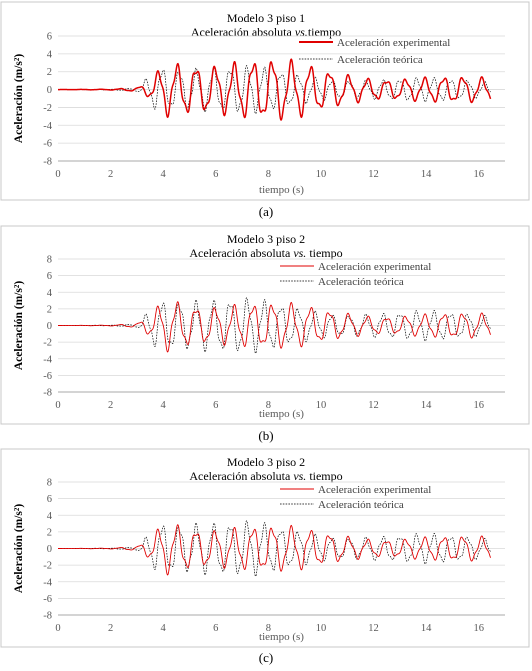 The height and width of the screenshot is (671, 532). What do you see at coordinates (374, 267) in the screenshot?
I see `chart-b-legend-label-experimental: Aceleración experimental` at bounding box center [374, 267].